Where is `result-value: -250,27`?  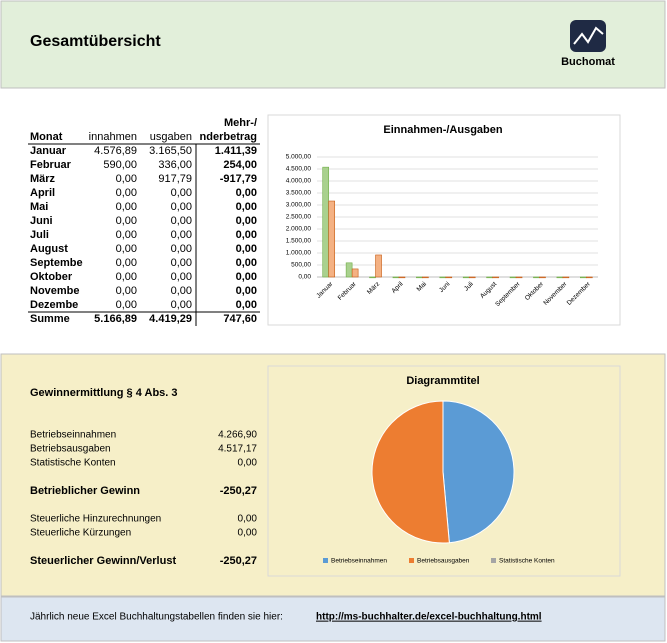
result-value: -250,27 is located at coordinates (238, 561).